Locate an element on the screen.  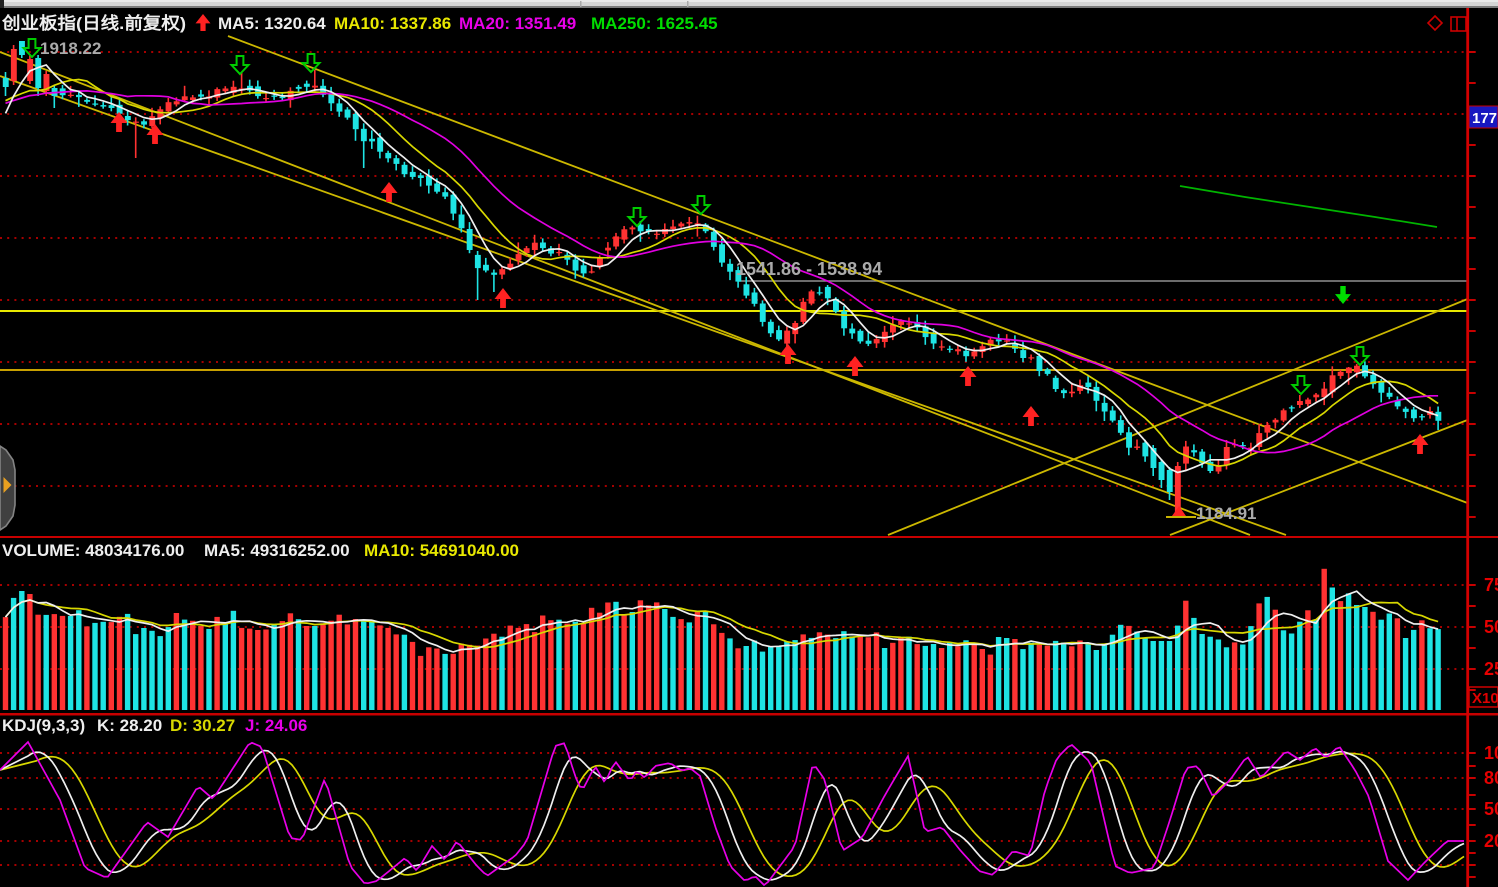
svg-text: MA10: 1337.86 is located at coordinates (392, 23).